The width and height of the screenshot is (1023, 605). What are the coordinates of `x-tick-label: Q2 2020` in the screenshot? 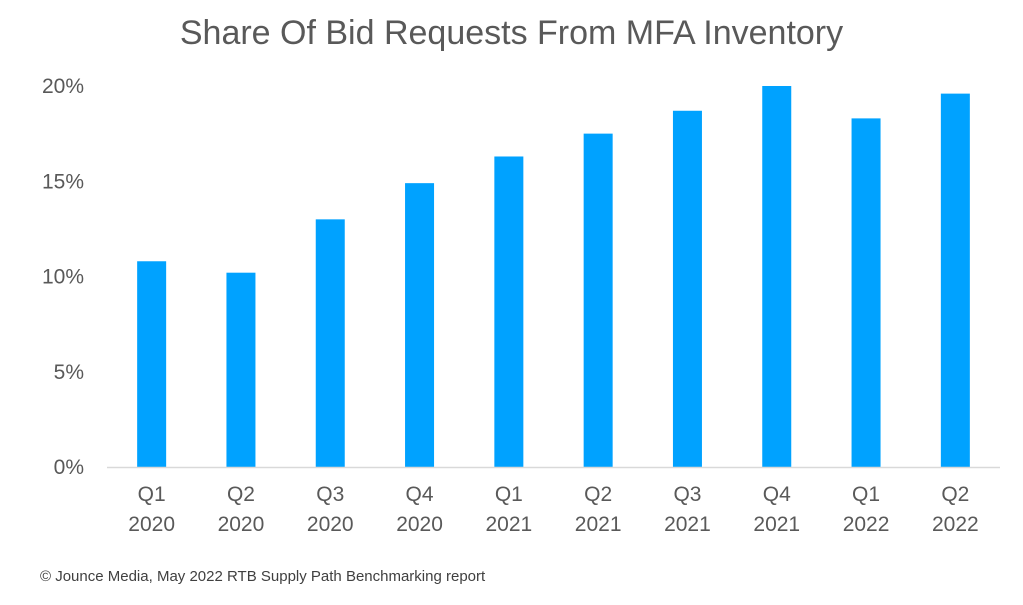 It's located at (241, 509).